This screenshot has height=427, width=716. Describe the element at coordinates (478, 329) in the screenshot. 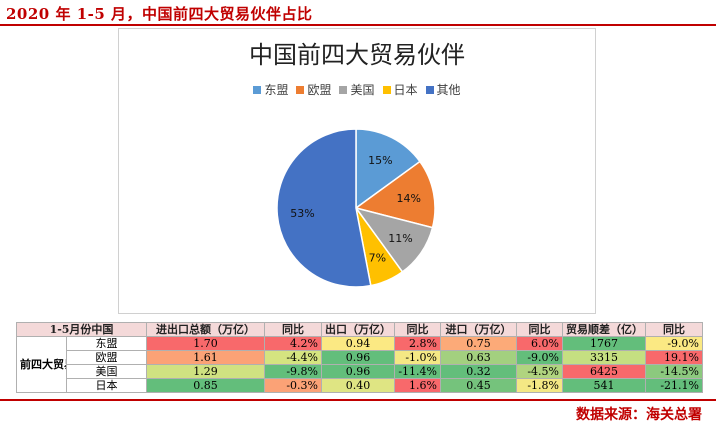

I see `column-header: 进口（万亿）` at that location.